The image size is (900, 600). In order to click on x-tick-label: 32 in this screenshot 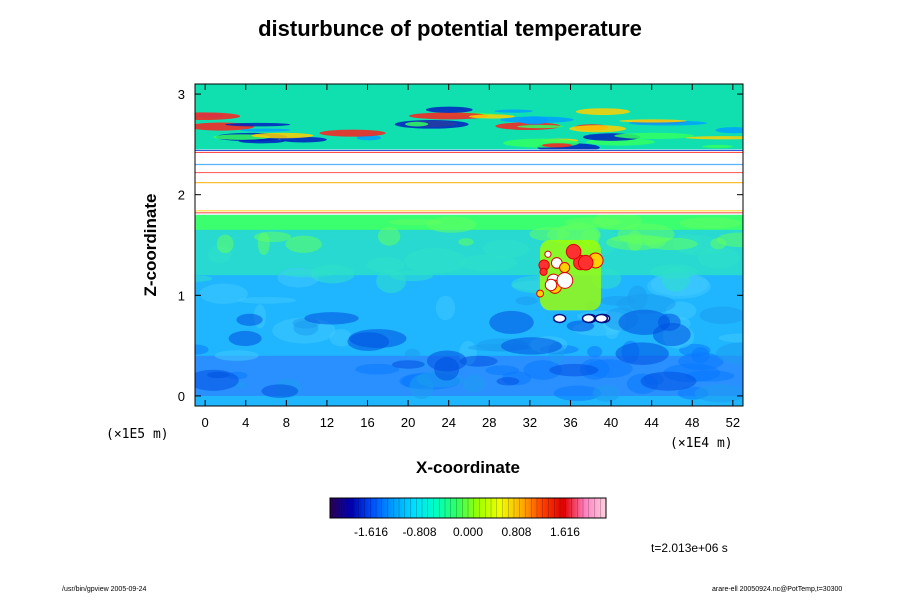, I will do `click(530, 422)`.